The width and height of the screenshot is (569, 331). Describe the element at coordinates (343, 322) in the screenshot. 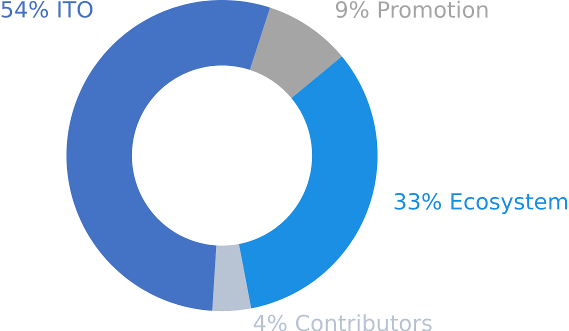

I see `slice-label: 4% Contributors` at that location.